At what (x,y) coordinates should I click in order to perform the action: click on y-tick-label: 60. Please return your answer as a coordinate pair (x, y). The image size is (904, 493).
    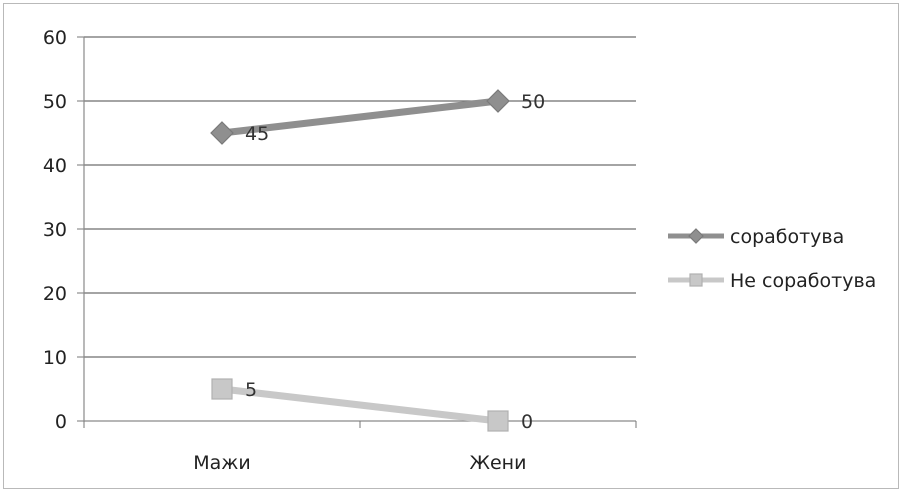
    Looking at the image, I should click on (55, 38).